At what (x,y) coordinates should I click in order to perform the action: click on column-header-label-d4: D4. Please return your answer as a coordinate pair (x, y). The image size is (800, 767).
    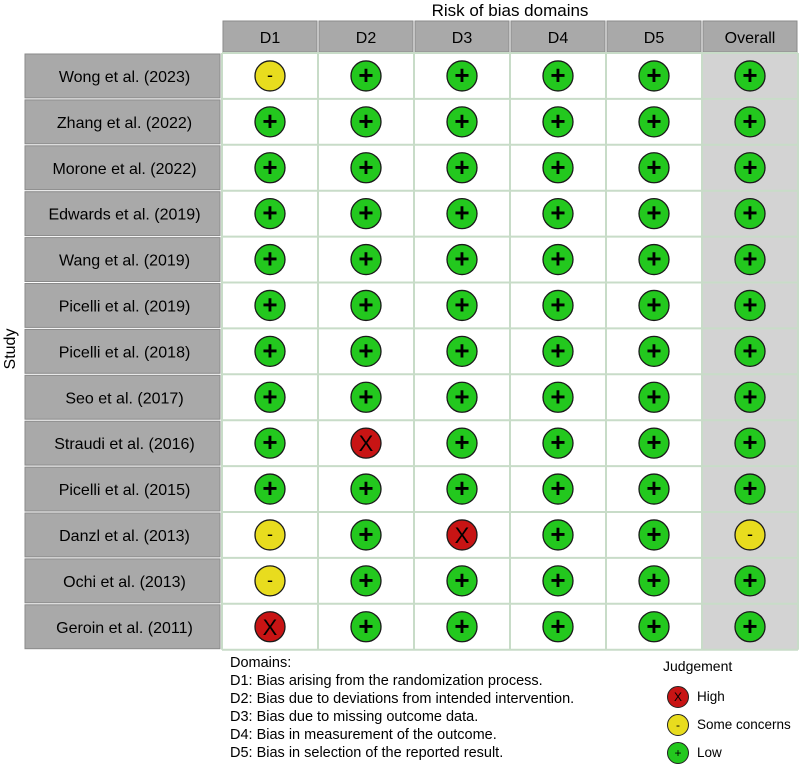
    Looking at the image, I should click on (558, 38).